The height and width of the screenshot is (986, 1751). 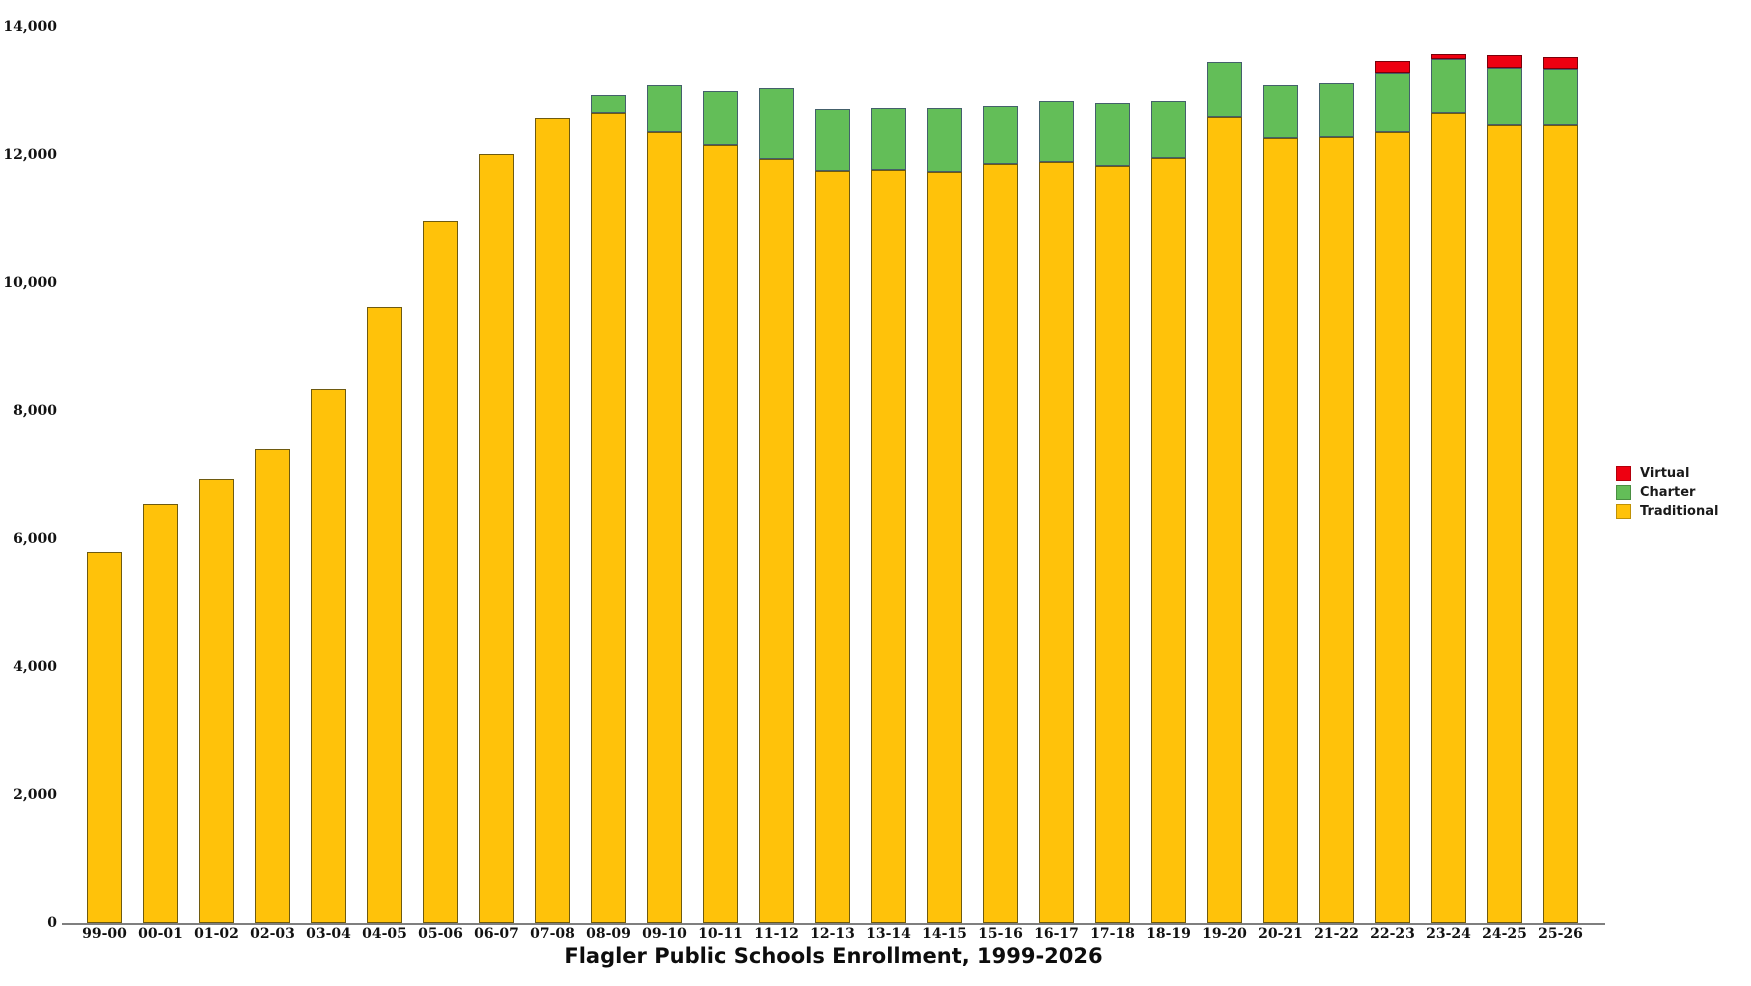 What do you see at coordinates (440, 934) in the screenshot?
I see `x-axis-tick-label: 05-06` at bounding box center [440, 934].